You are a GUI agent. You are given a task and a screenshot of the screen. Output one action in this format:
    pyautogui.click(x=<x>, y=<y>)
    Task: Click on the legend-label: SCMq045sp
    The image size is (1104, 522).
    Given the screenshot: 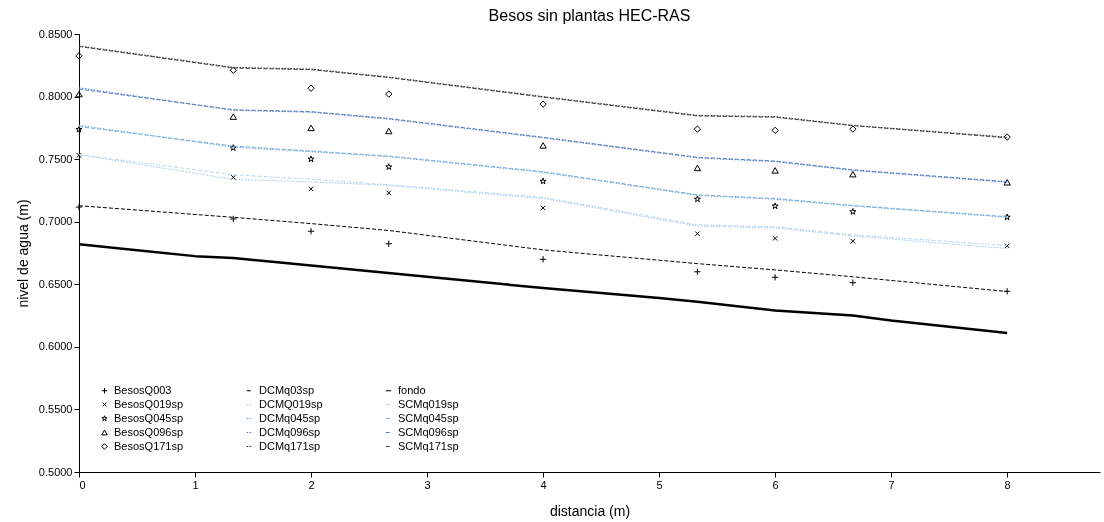 What is the action you would take?
    pyautogui.click(x=428, y=417)
    